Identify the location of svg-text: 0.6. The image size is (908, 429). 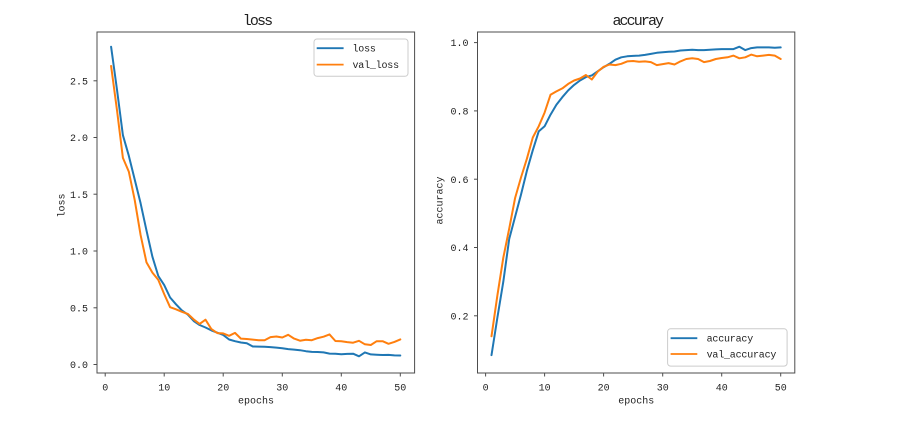
(459, 181).